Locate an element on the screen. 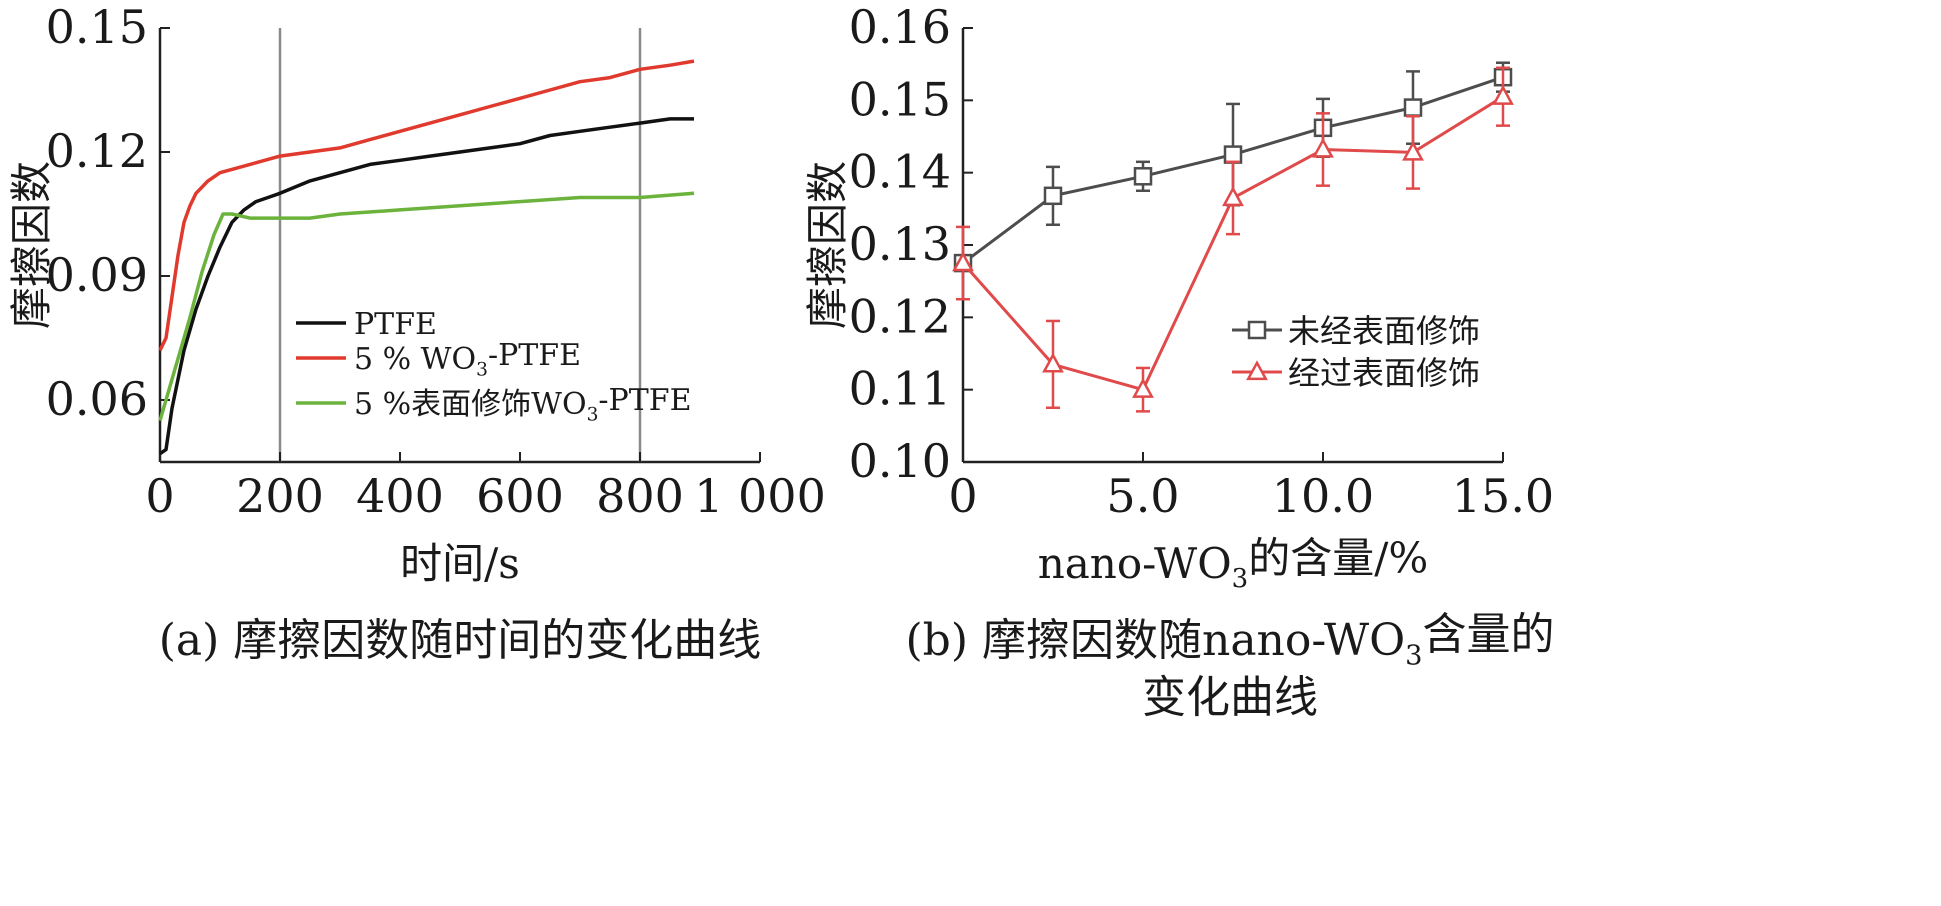 This screenshot has height=906, width=1941. x-tick-label: 15.0 is located at coordinates (1503, 496).